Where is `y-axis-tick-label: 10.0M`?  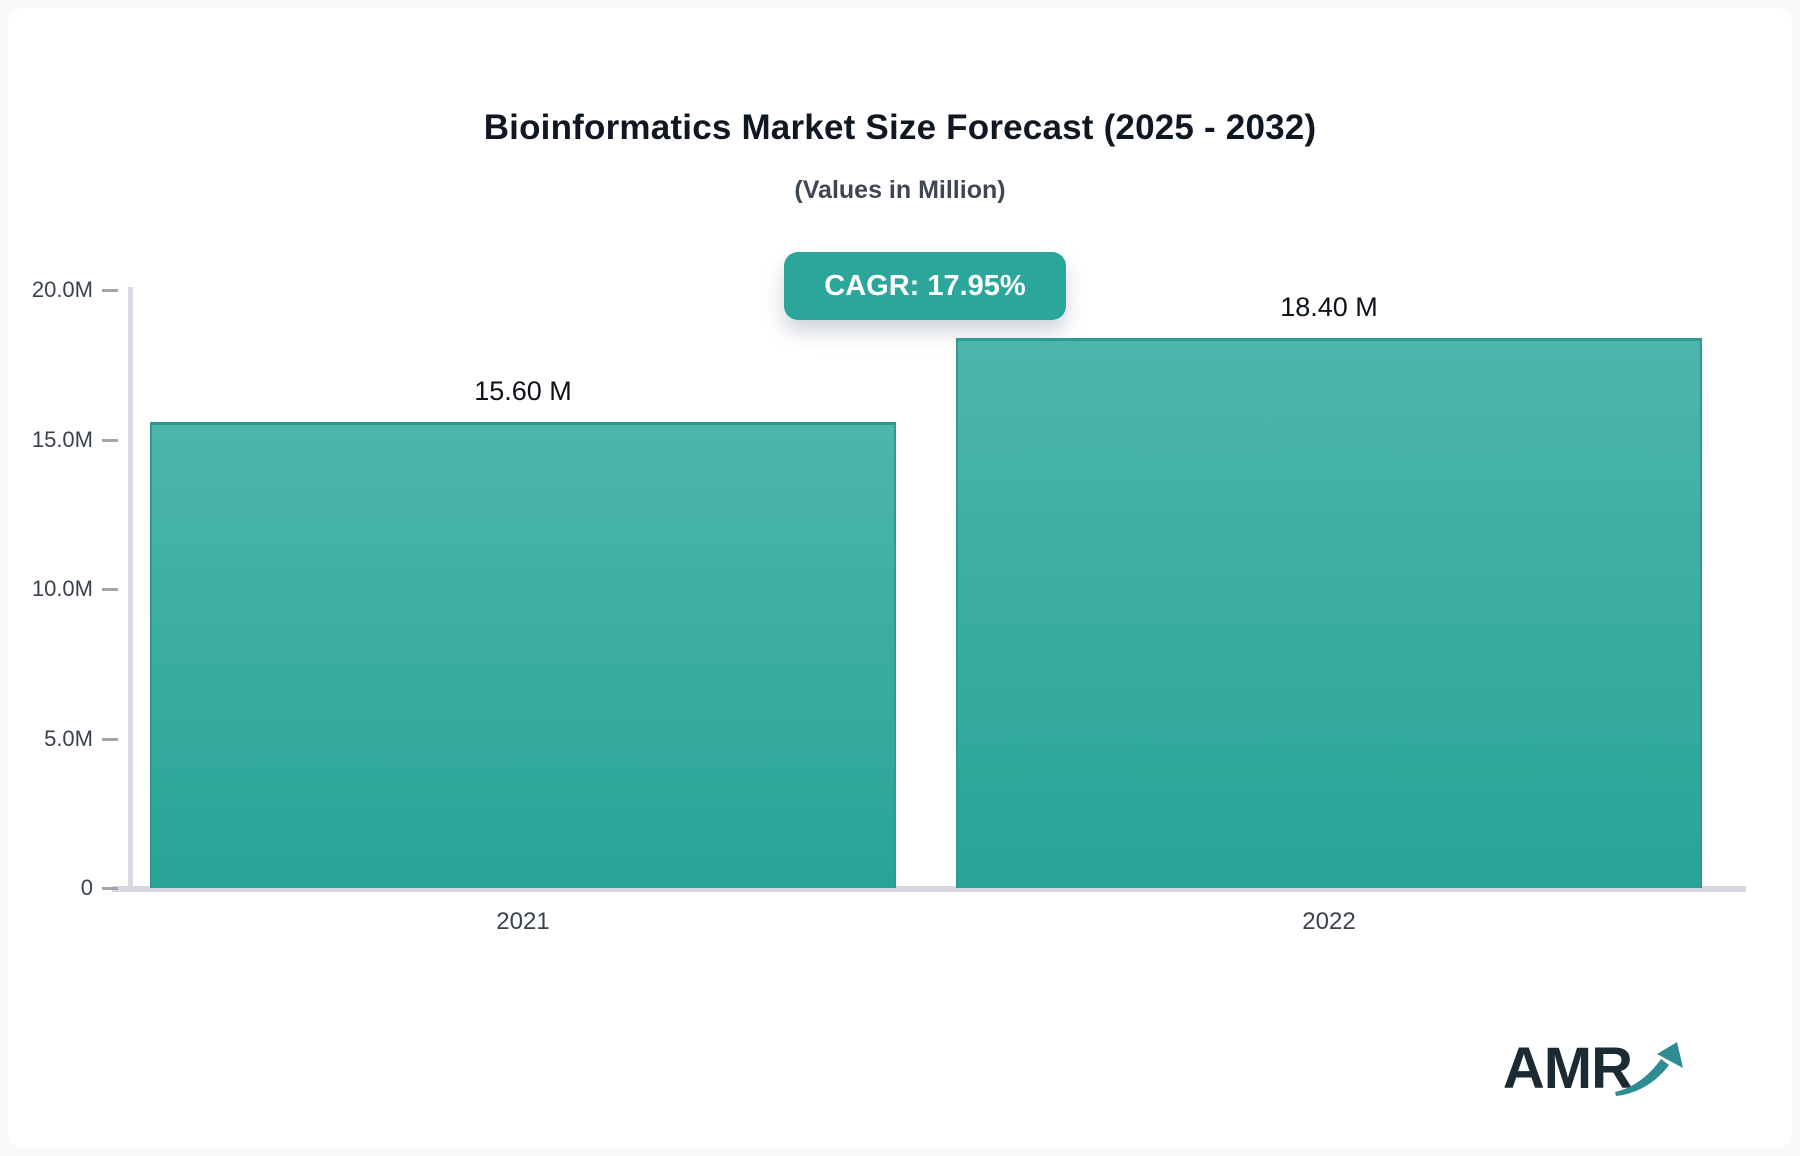 y-axis-tick-label: 10.0M is located at coordinates (62, 588).